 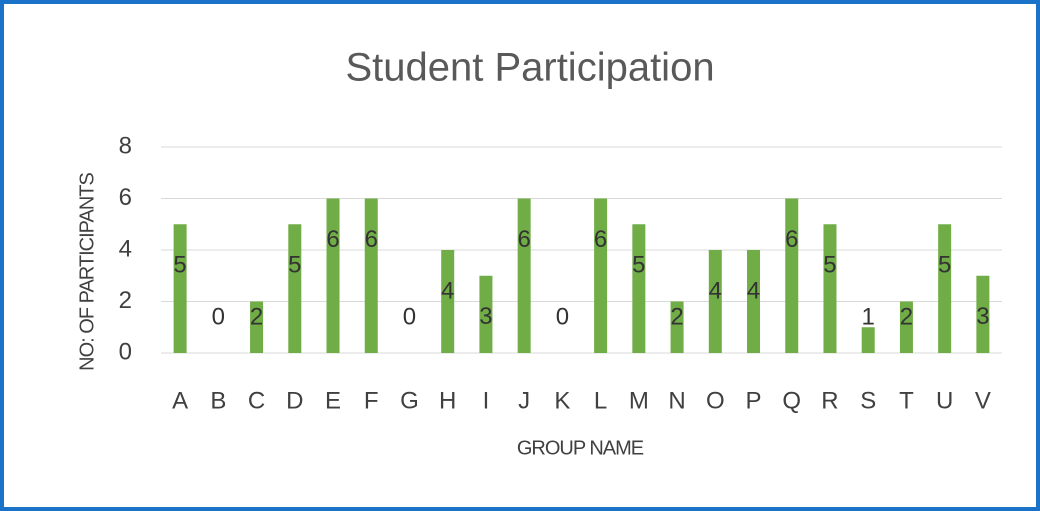 I want to click on x-tick-label: H, so click(x=447, y=400).